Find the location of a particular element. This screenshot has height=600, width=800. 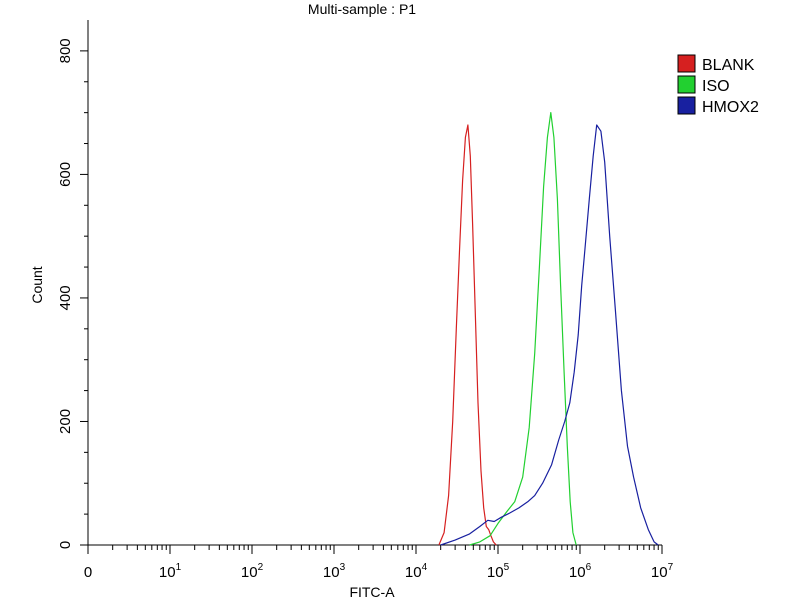

y-tick-label: 0 is located at coordinates (65, 545).